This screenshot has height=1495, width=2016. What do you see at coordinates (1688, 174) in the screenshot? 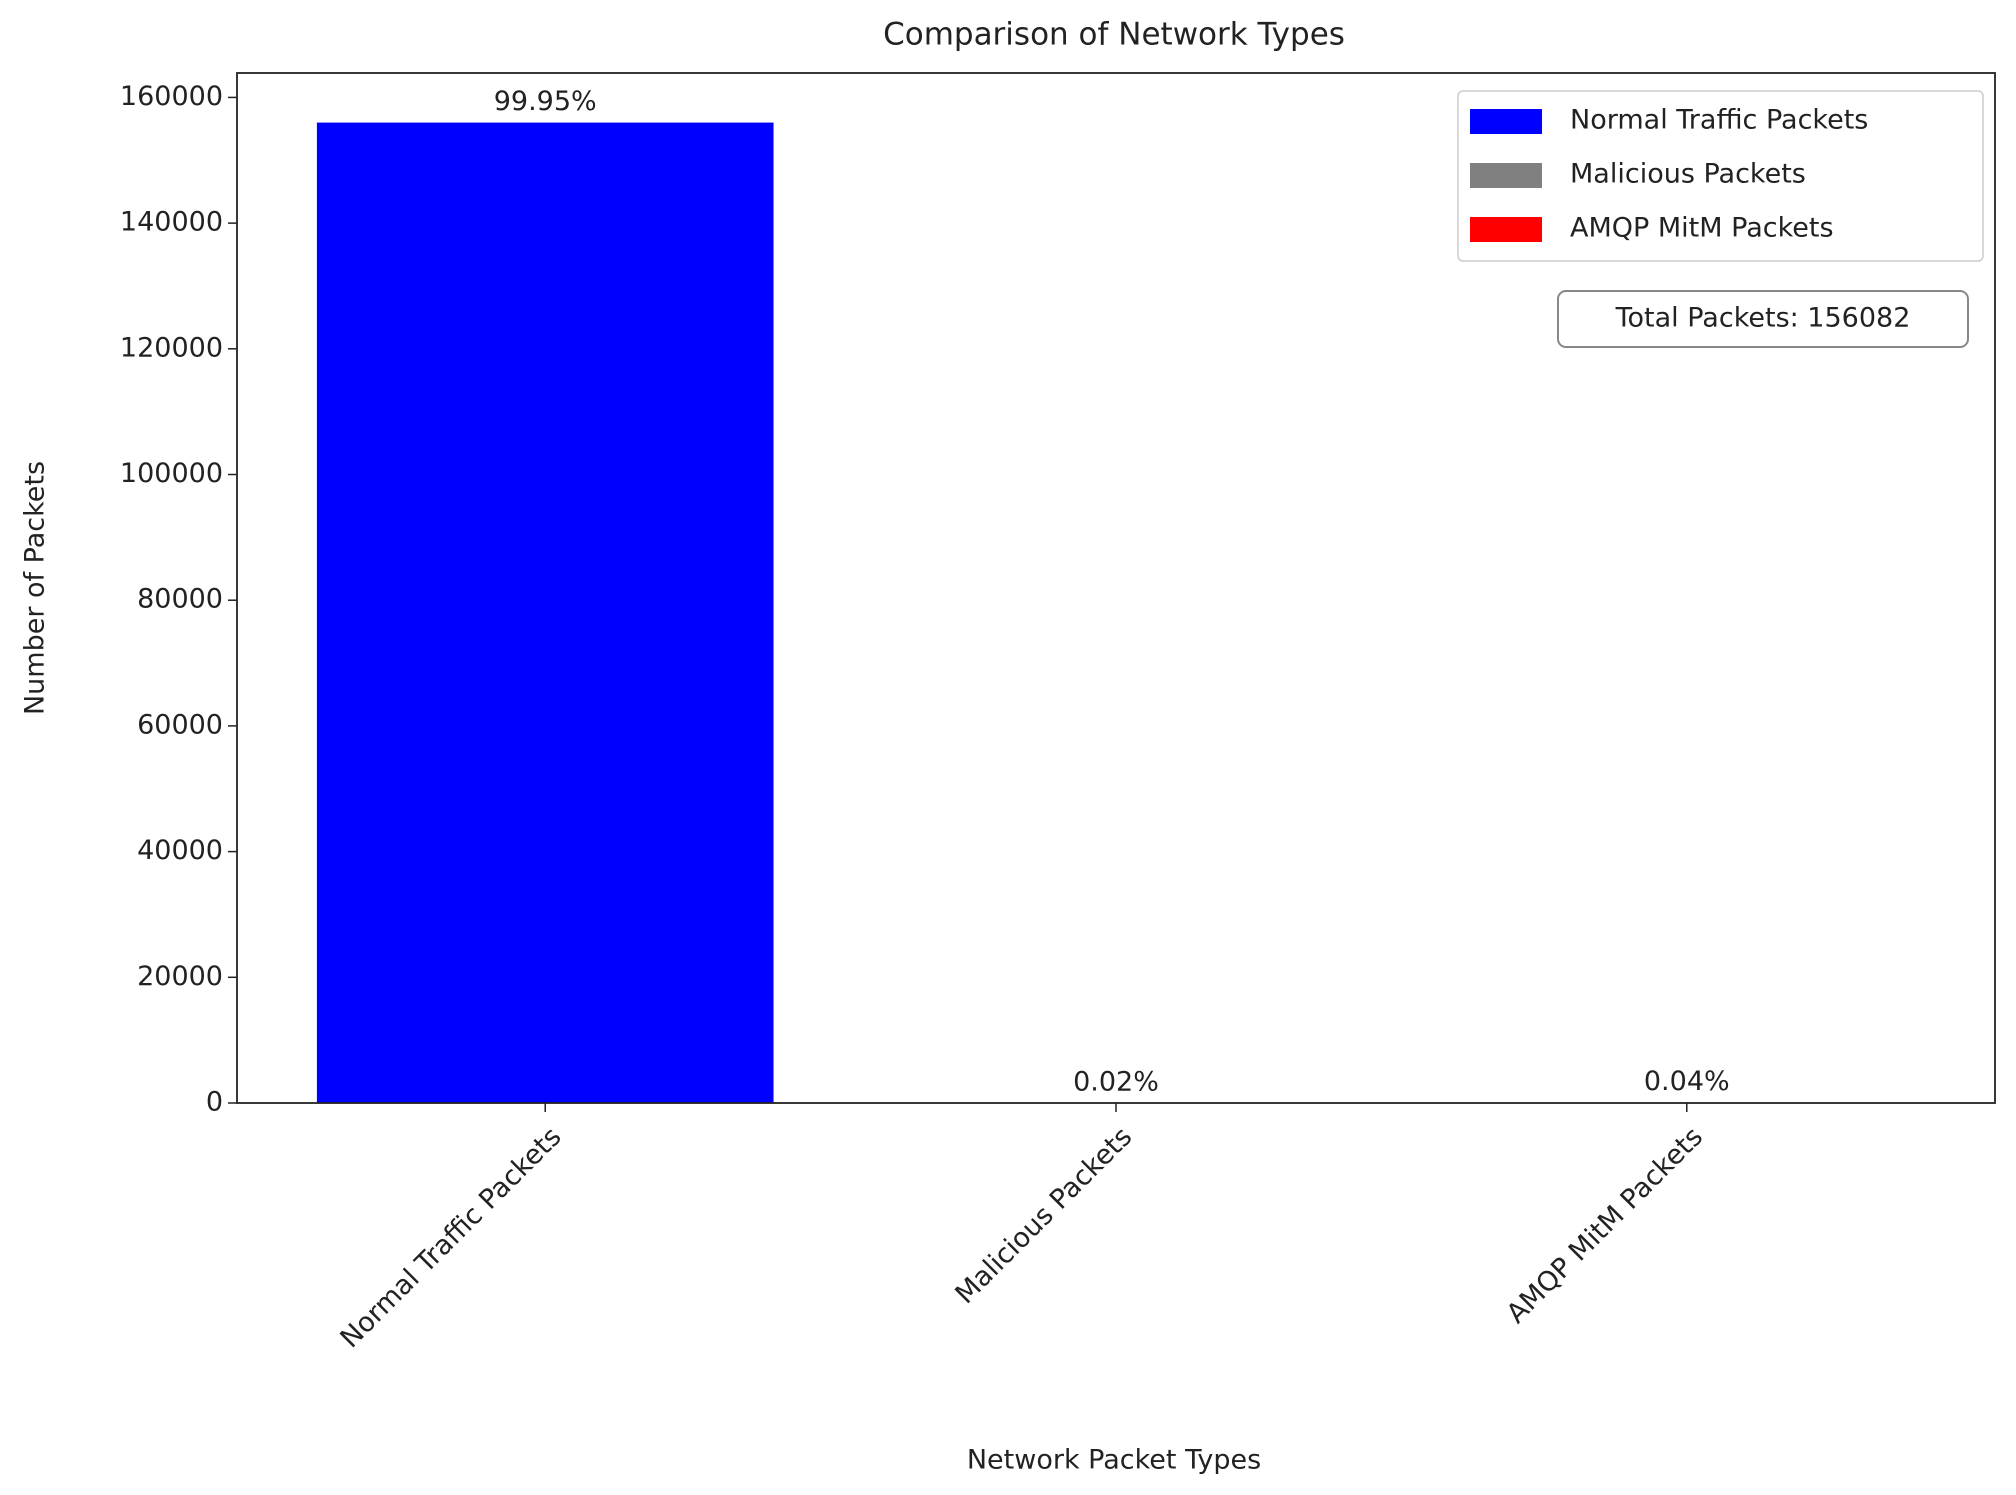
I see `legend-label: Malicious Packets` at bounding box center [1688, 174].